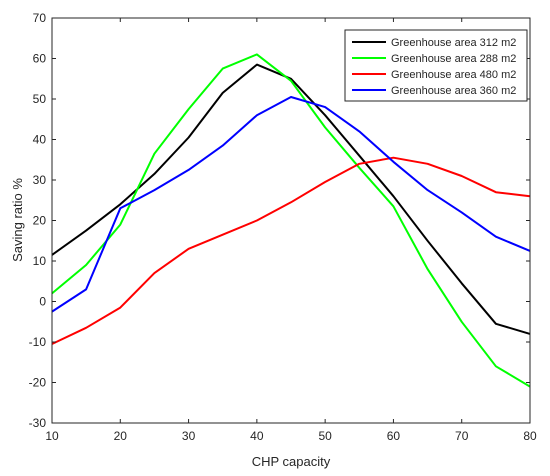 This screenshot has height=476, width=550. I want to click on y-tick-label: 10, so click(40, 261).